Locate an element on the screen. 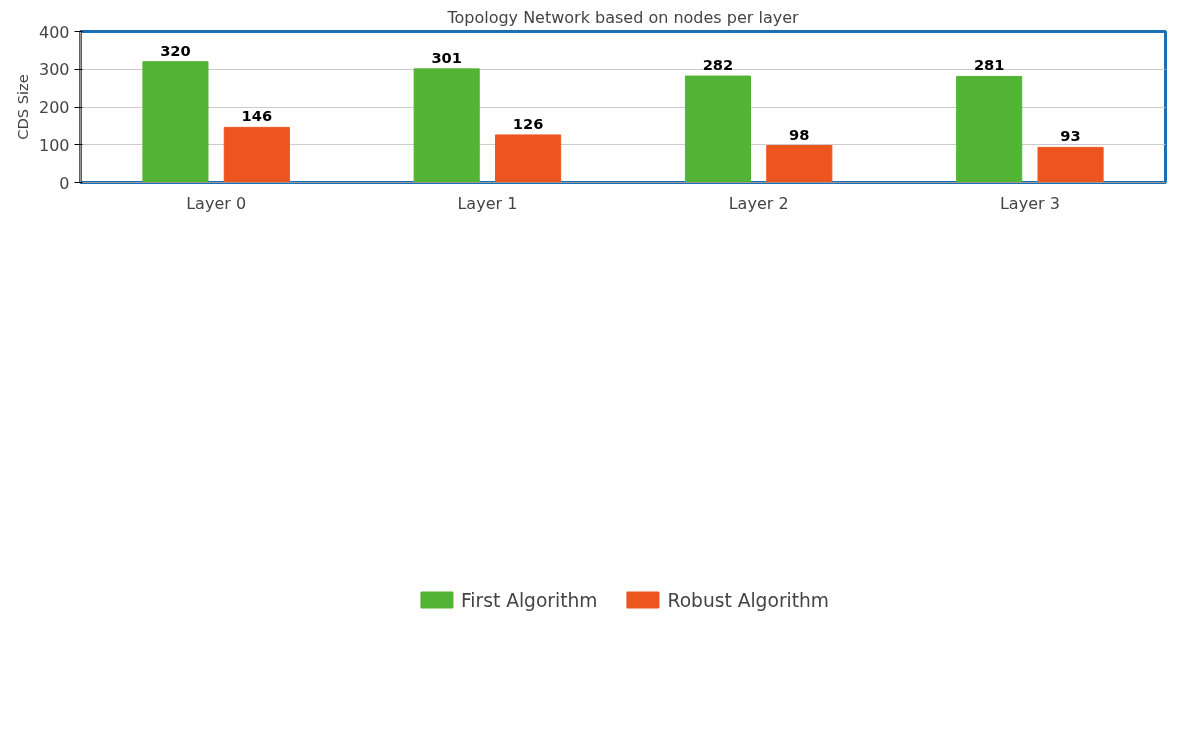 Image resolution: width=1177 pixels, height=744 pixels. data-label: 126 is located at coordinates (528, 123).